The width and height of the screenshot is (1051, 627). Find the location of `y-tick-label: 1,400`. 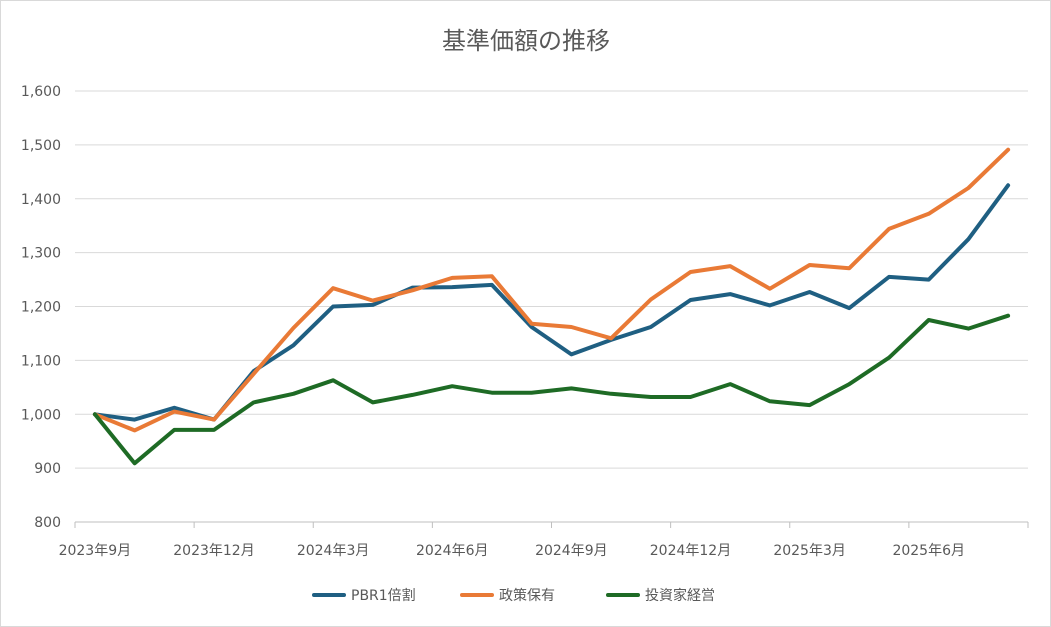

y-tick-label: 1,400 is located at coordinates (41, 200).